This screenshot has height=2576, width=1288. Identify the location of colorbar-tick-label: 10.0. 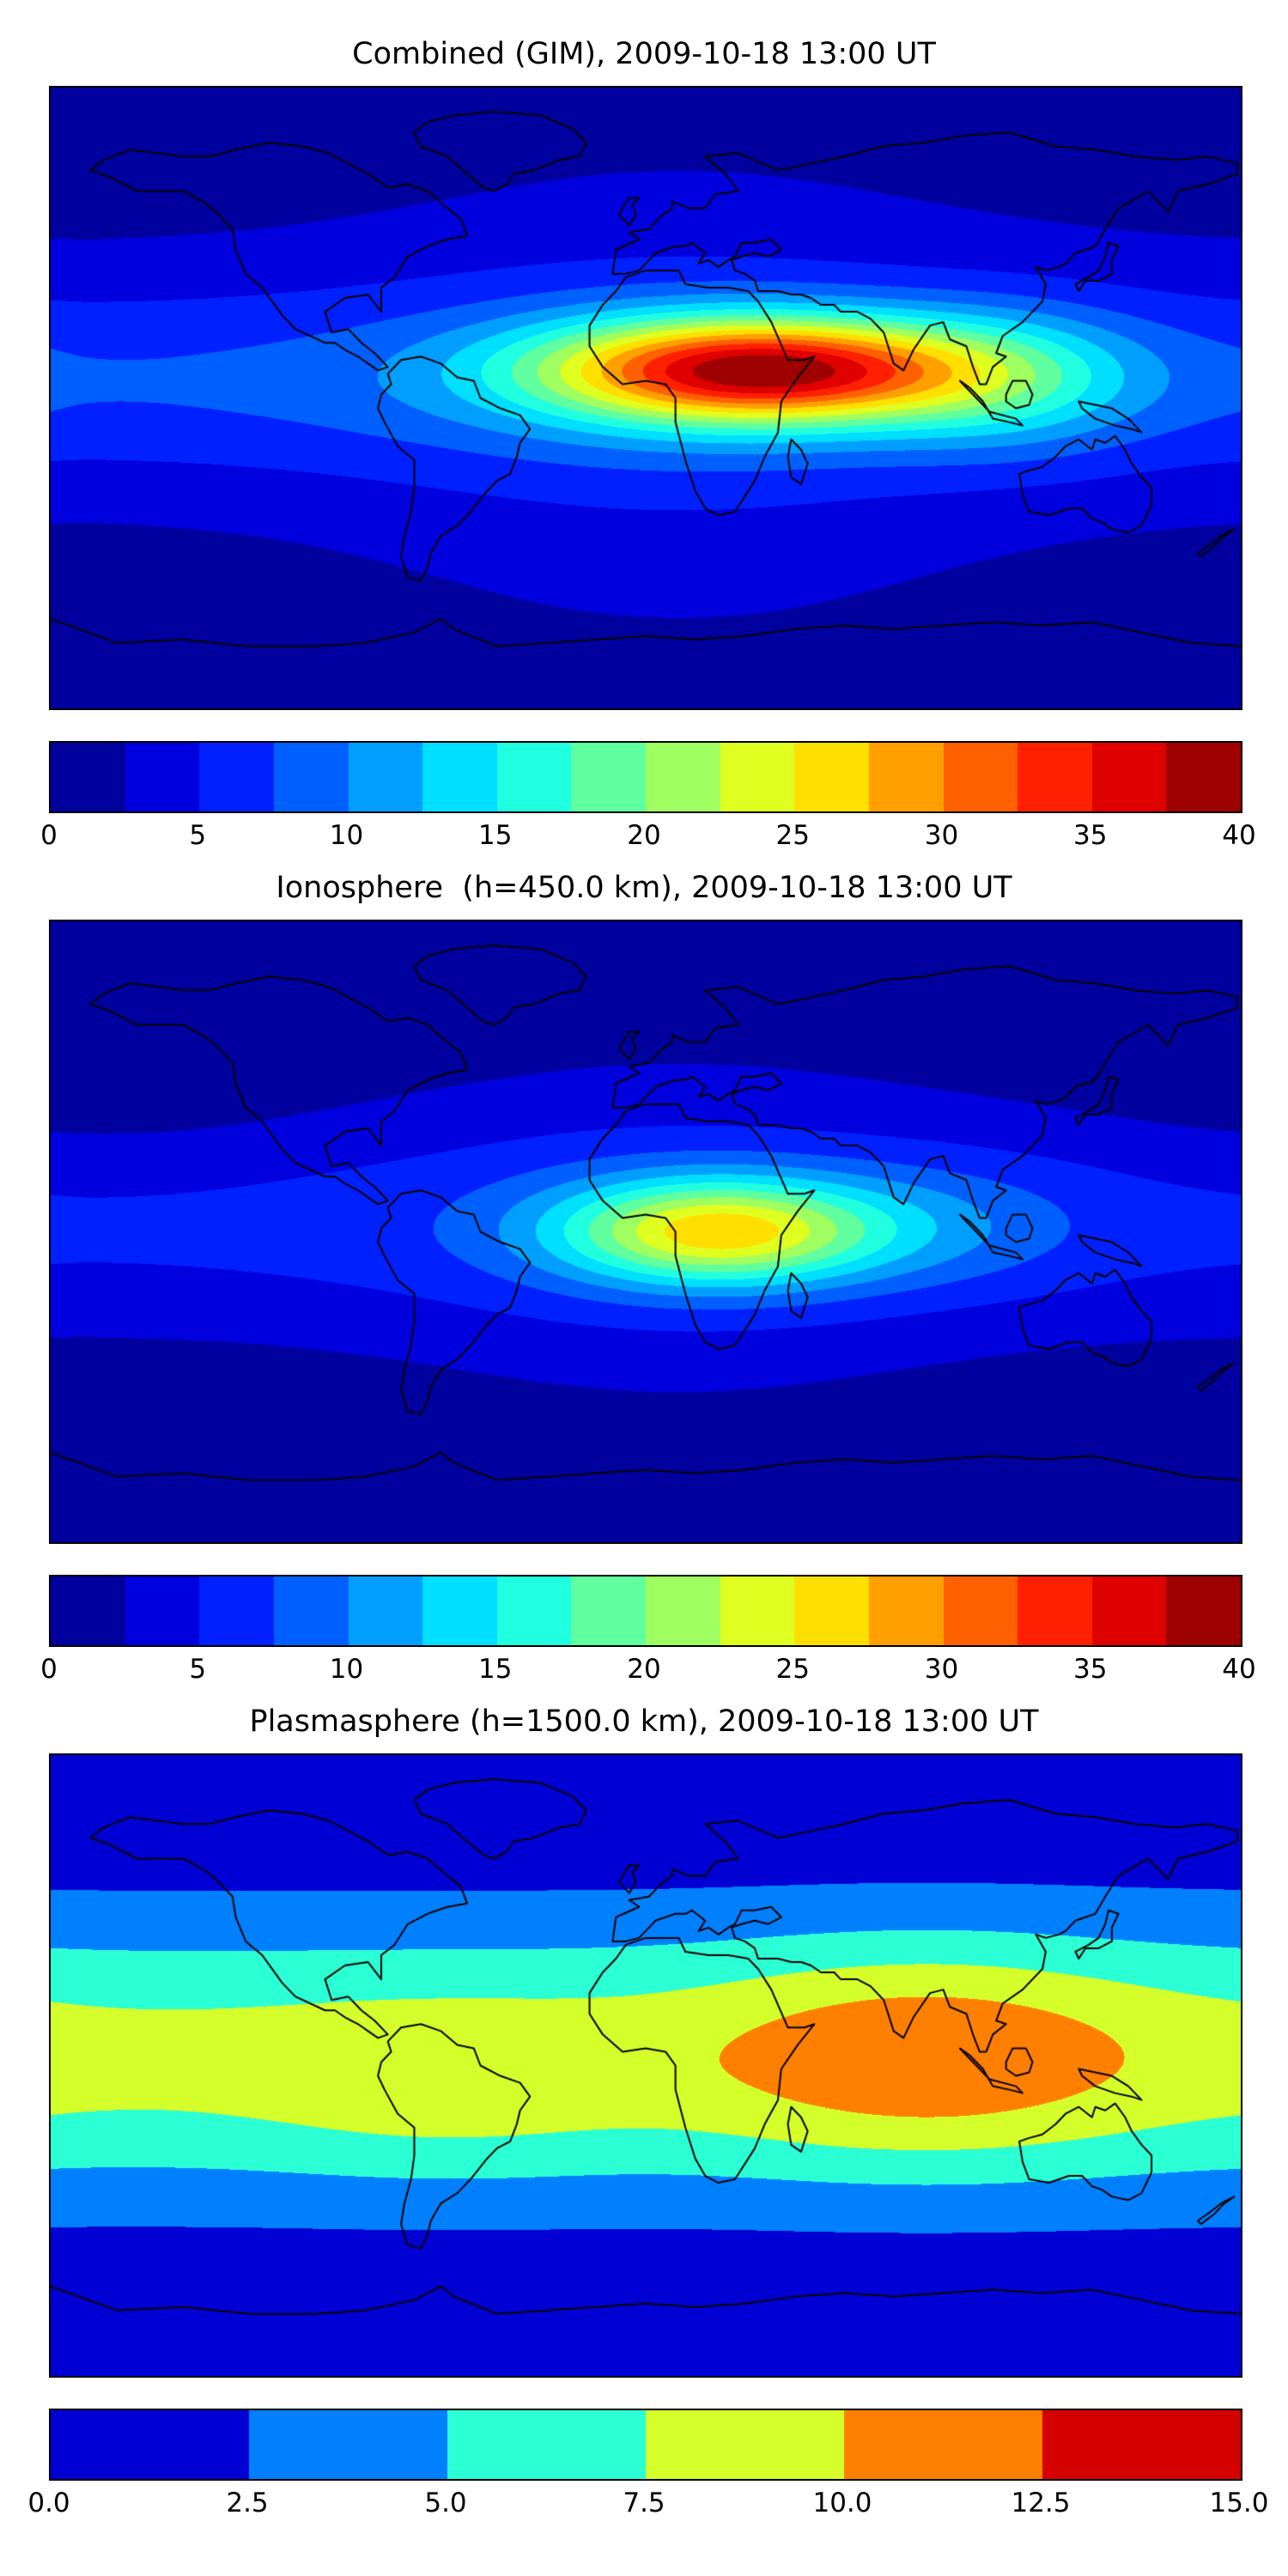
(842, 2503).